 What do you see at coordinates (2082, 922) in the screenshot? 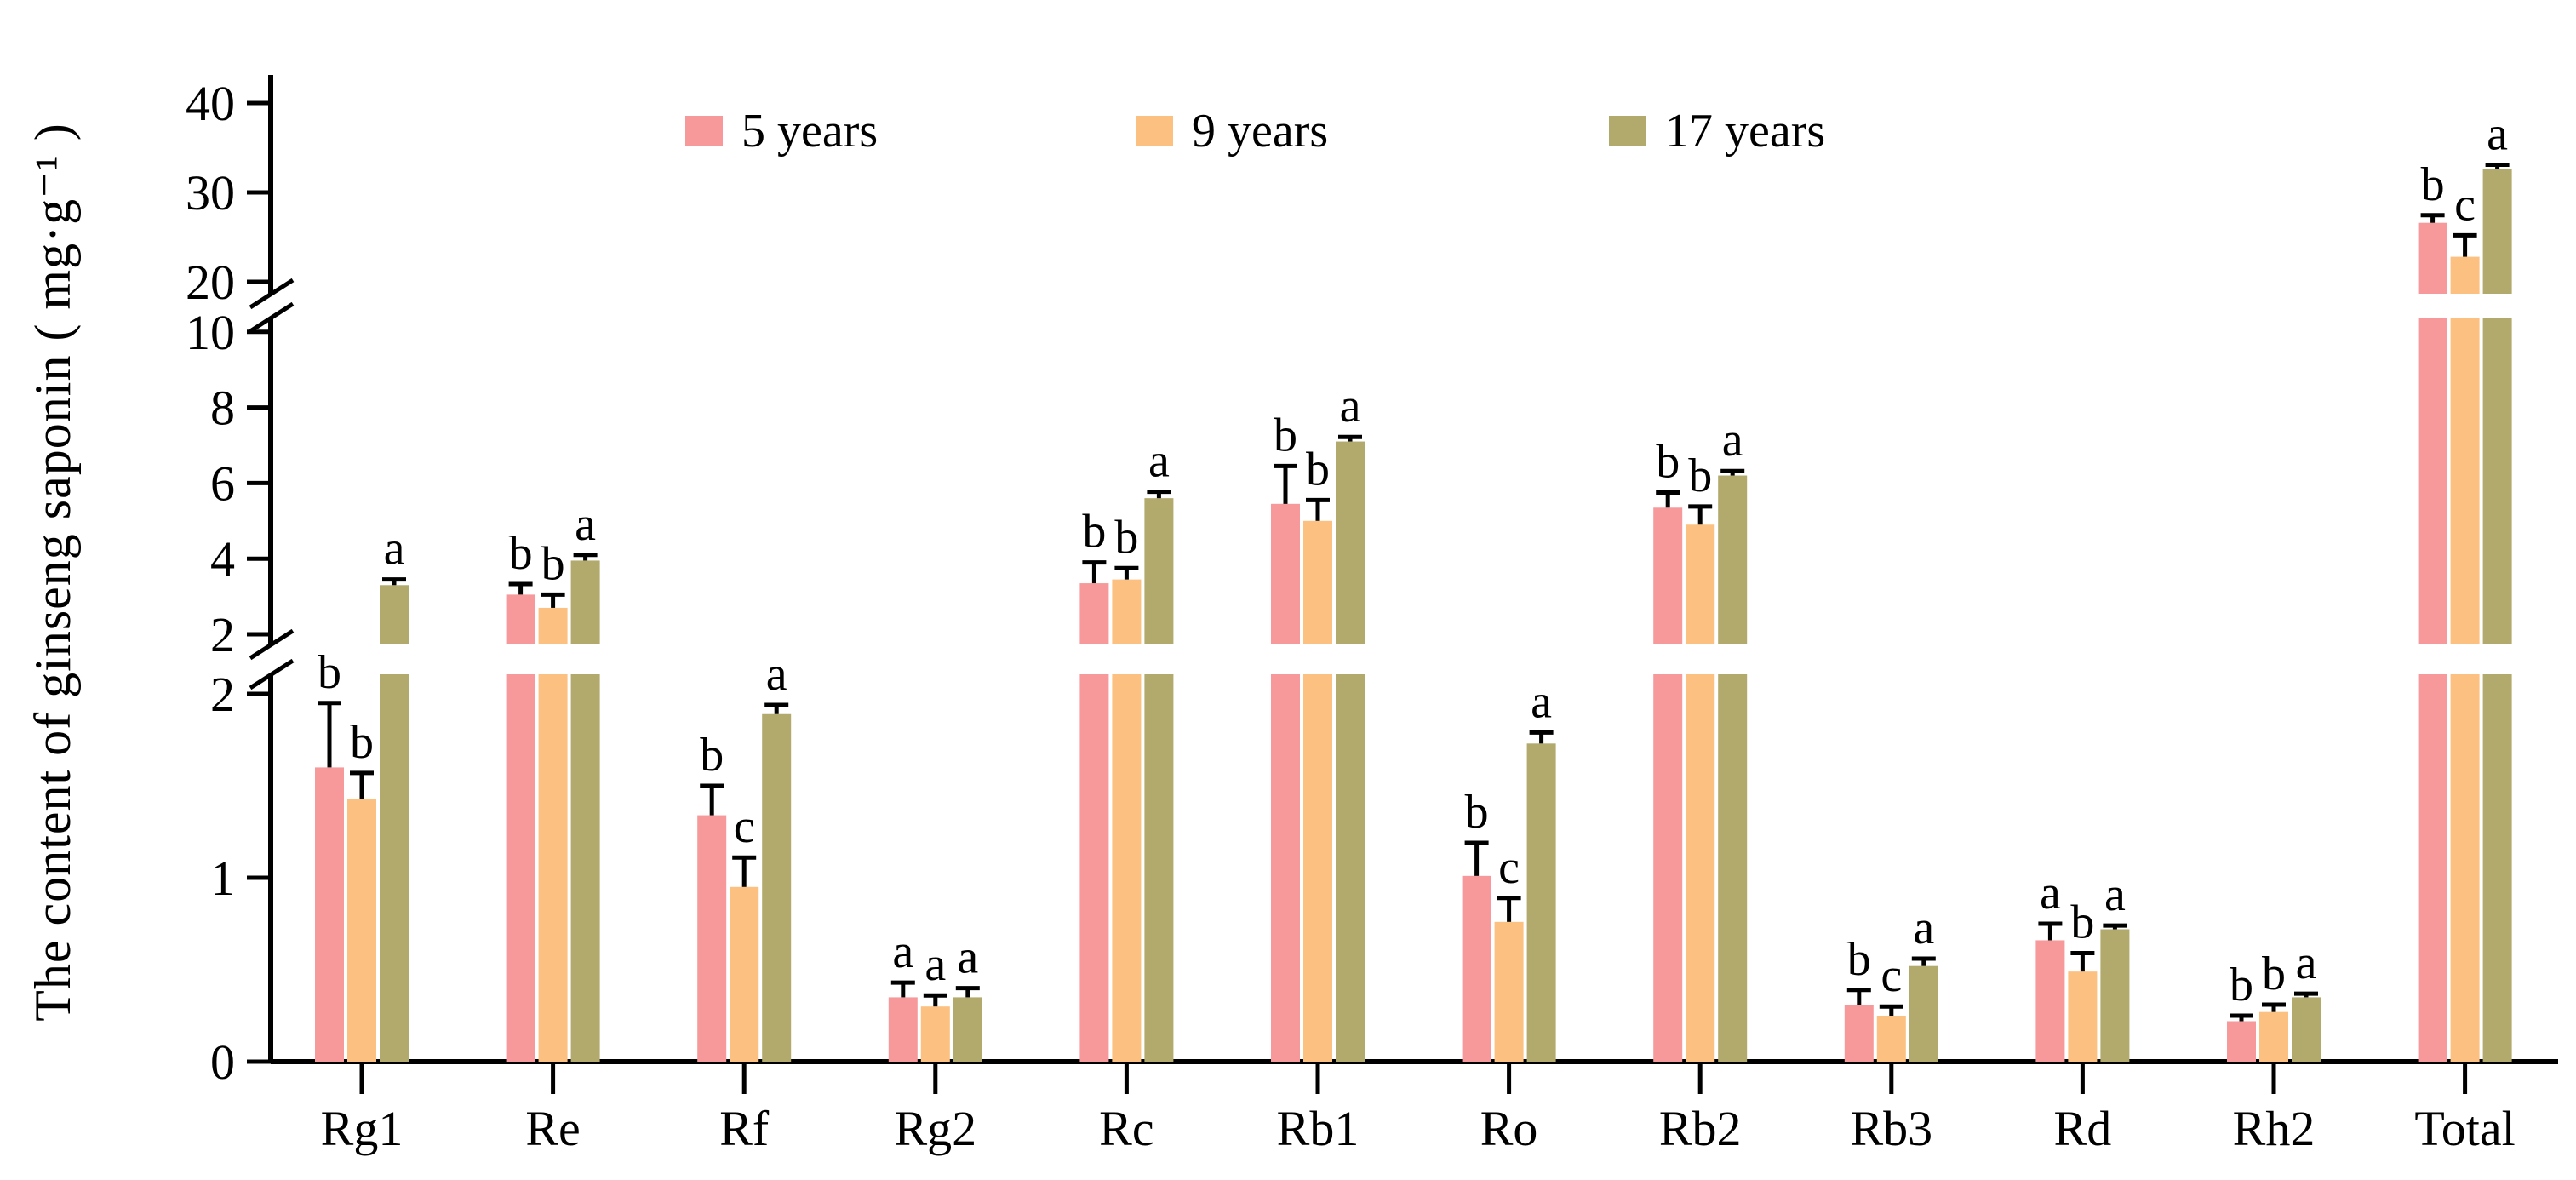
I see `sig-letter-Rd-9-years: b` at bounding box center [2082, 922].